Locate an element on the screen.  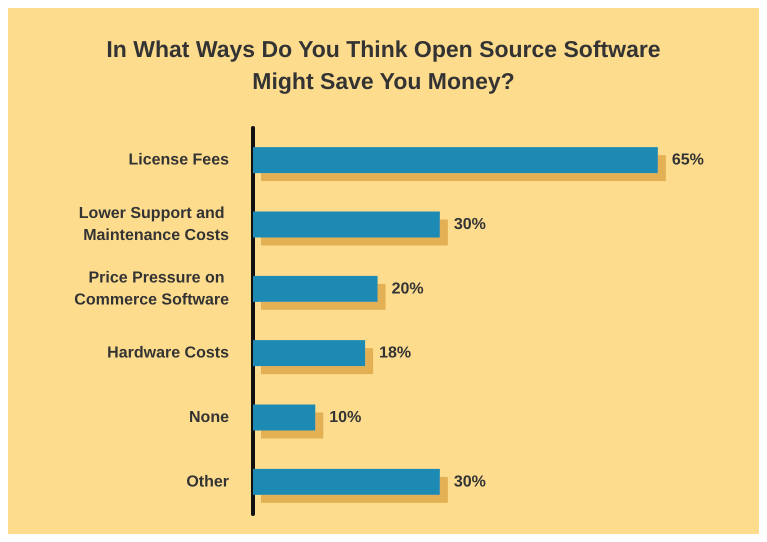
data-label: 65% is located at coordinates (688, 160).